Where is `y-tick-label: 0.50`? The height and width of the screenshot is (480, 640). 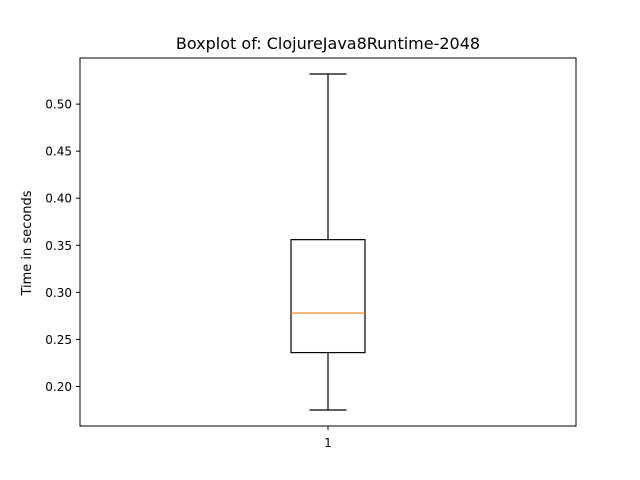
y-tick-label: 0.50 is located at coordinates (58, 105).